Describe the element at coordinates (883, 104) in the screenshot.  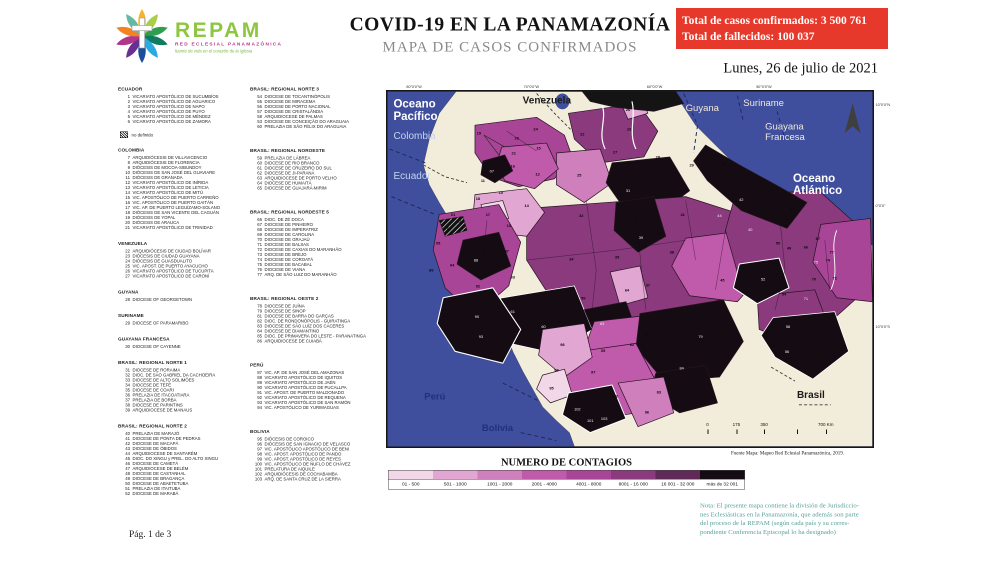
I see `graticule-label: 10°0'0"N` at that location.